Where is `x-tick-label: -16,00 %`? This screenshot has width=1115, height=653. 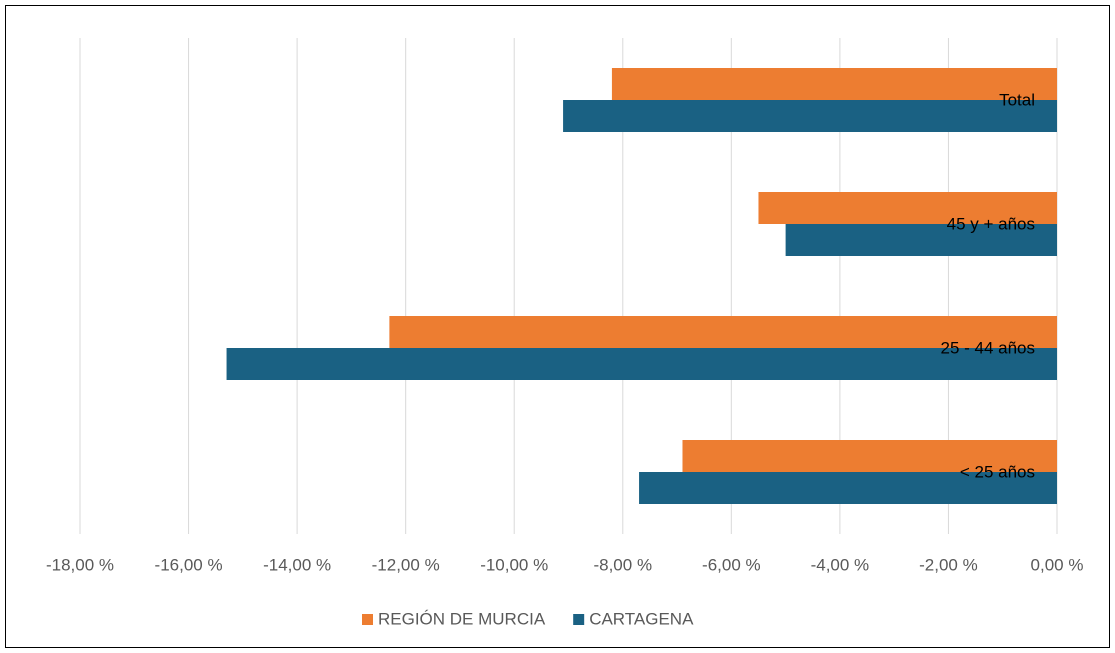 x-tick-label: -16,00 % is located at coordinates (189, 564).